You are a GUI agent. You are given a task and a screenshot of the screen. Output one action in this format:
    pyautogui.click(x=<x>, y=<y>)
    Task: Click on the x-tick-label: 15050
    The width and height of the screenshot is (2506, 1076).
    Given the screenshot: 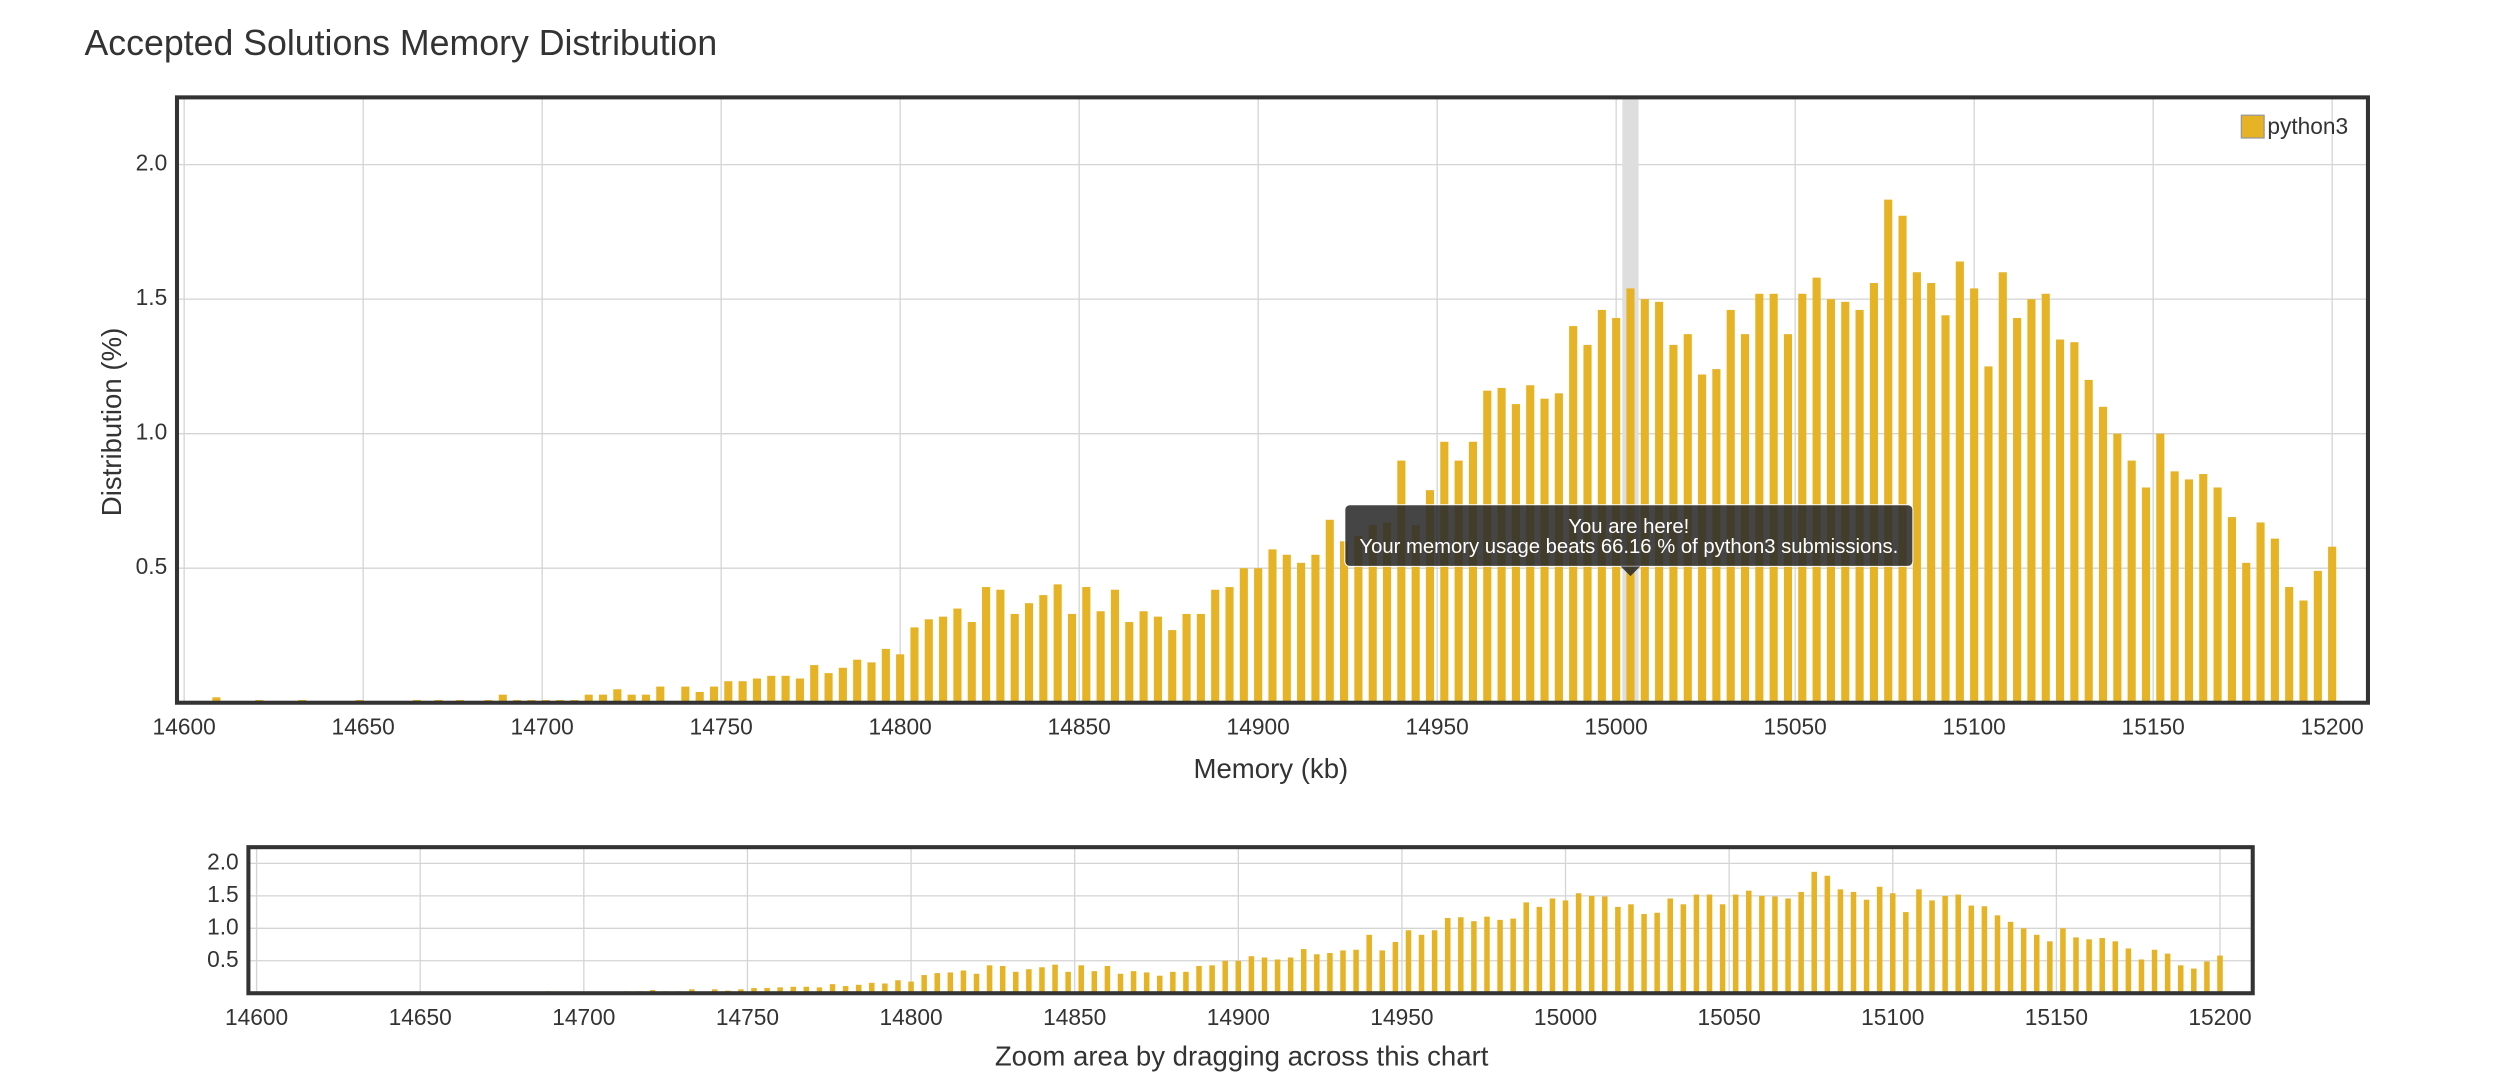 What is the action you would take?
    pyautogui.click(x=1795, y=727)
    